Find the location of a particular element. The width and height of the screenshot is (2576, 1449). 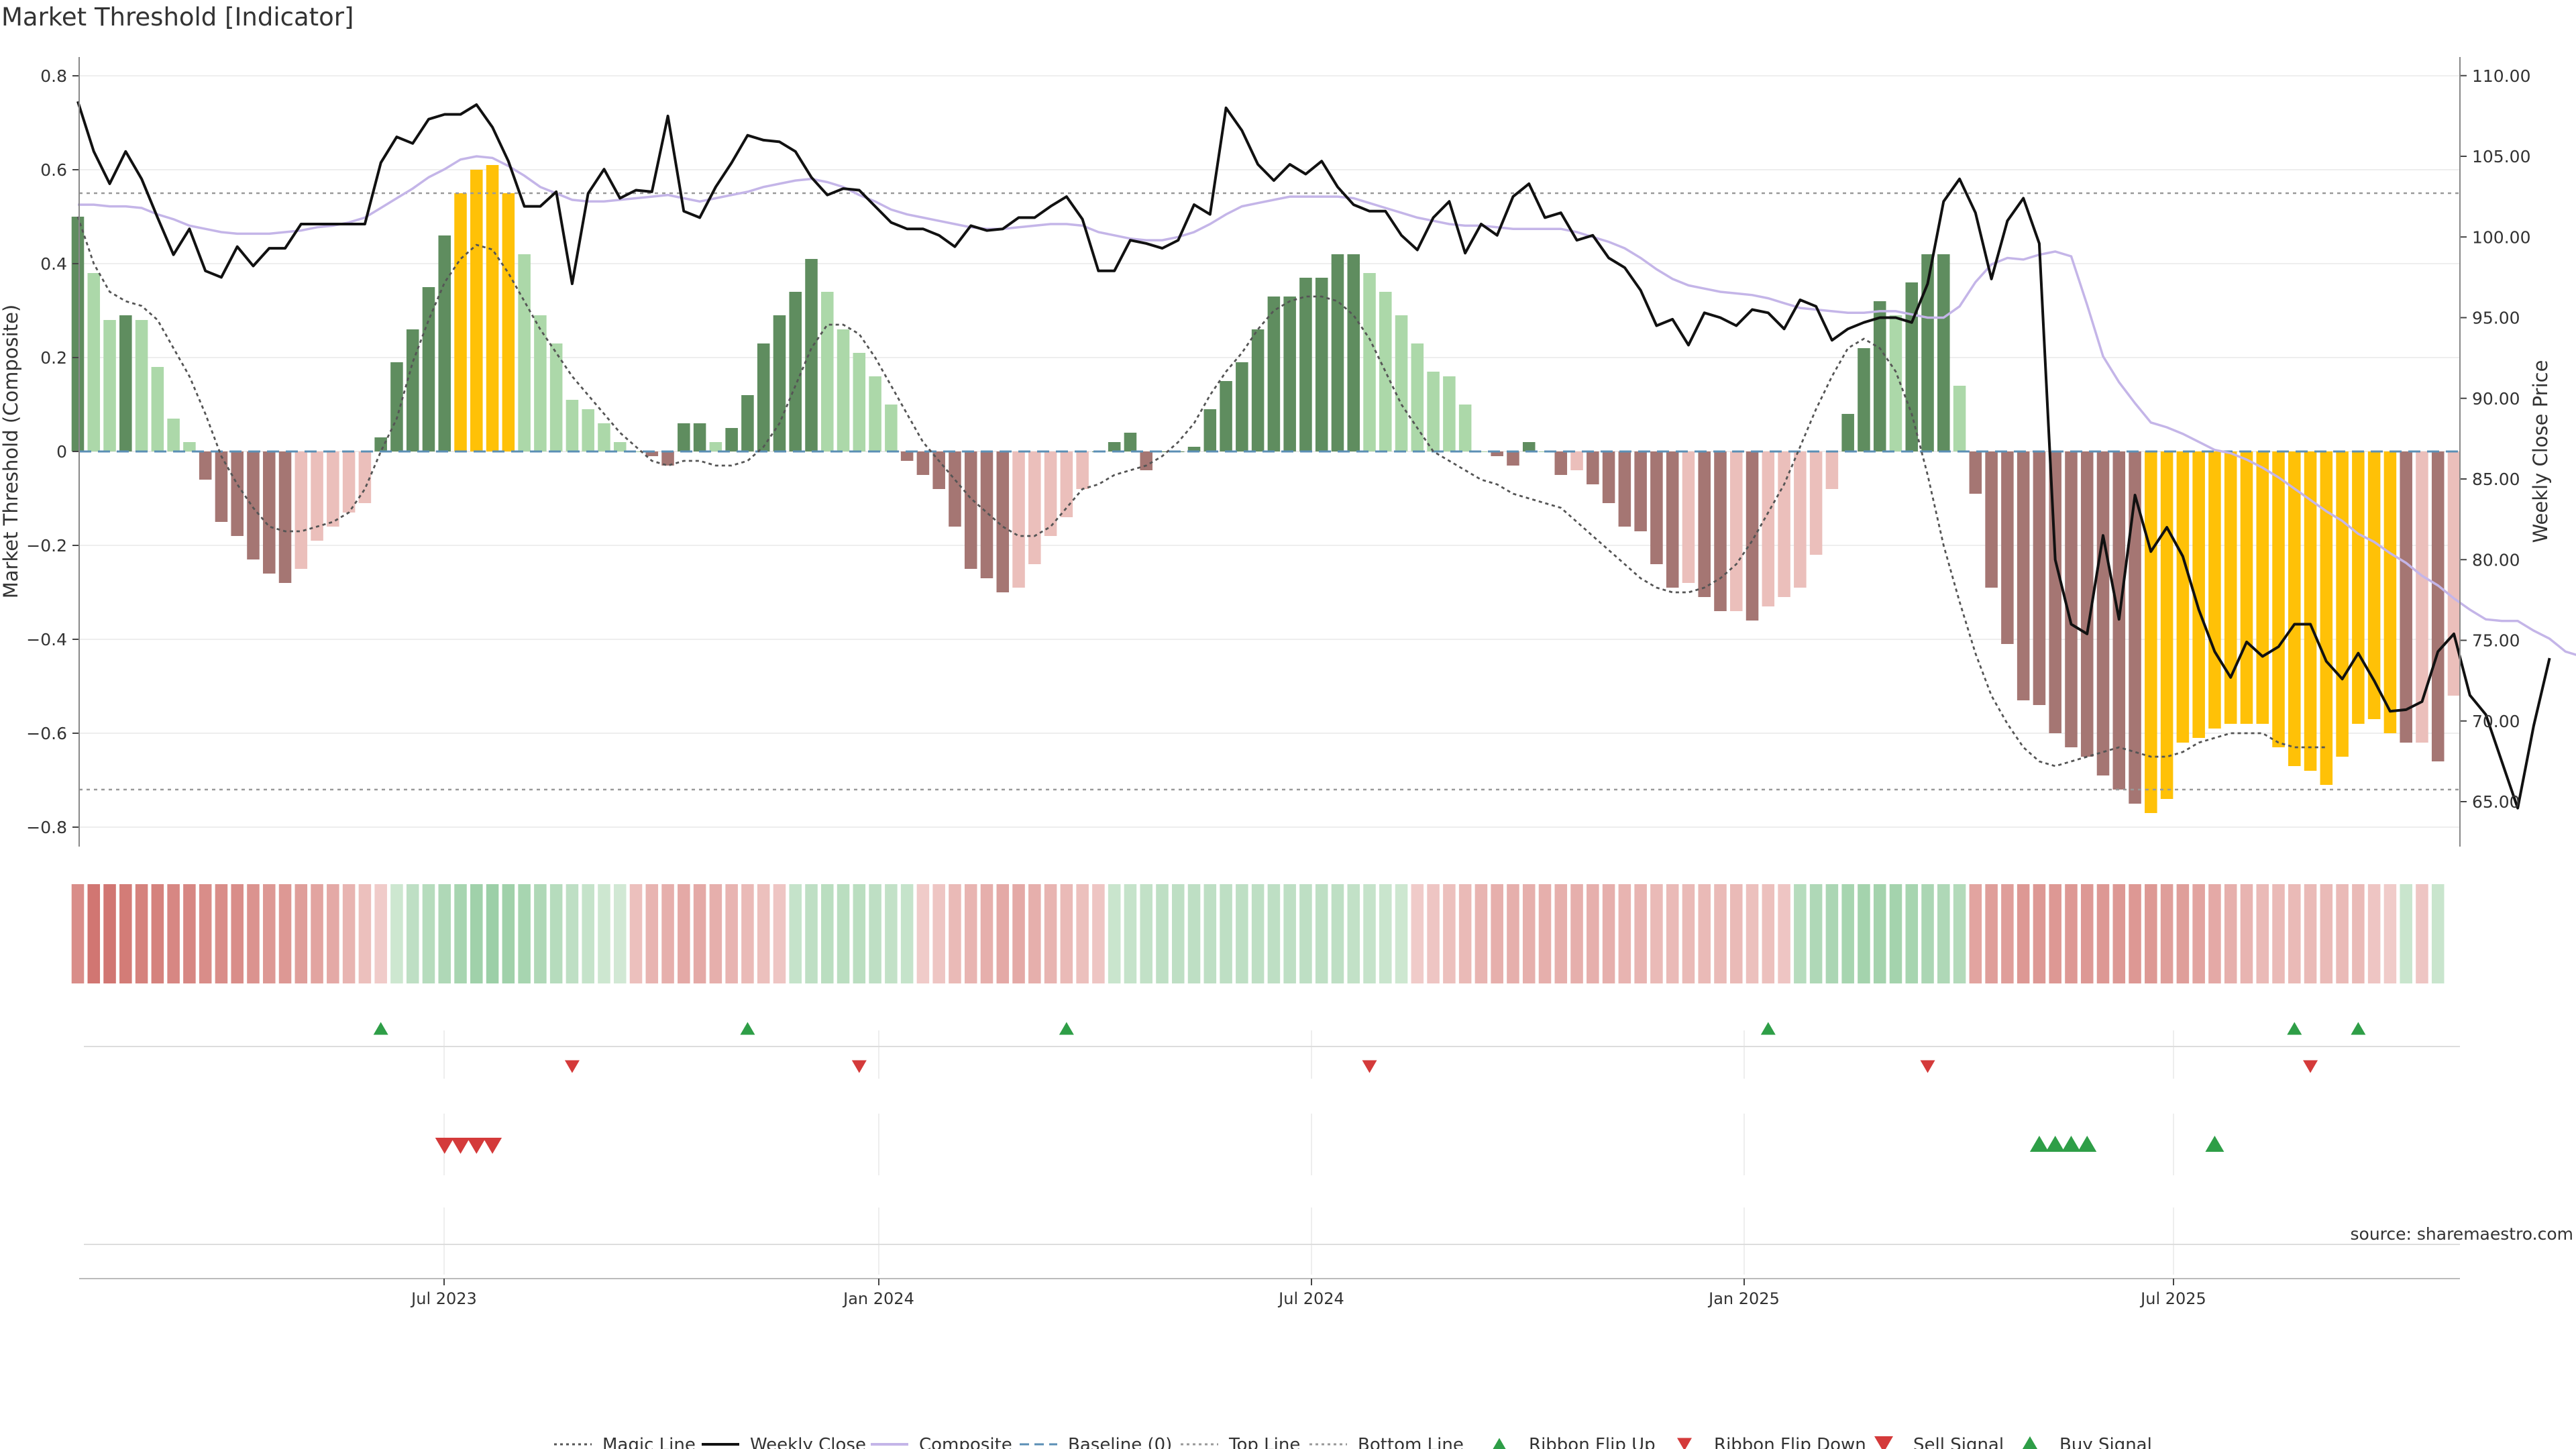

legend-item: Top Line is located at coordinates (1240, 1442).